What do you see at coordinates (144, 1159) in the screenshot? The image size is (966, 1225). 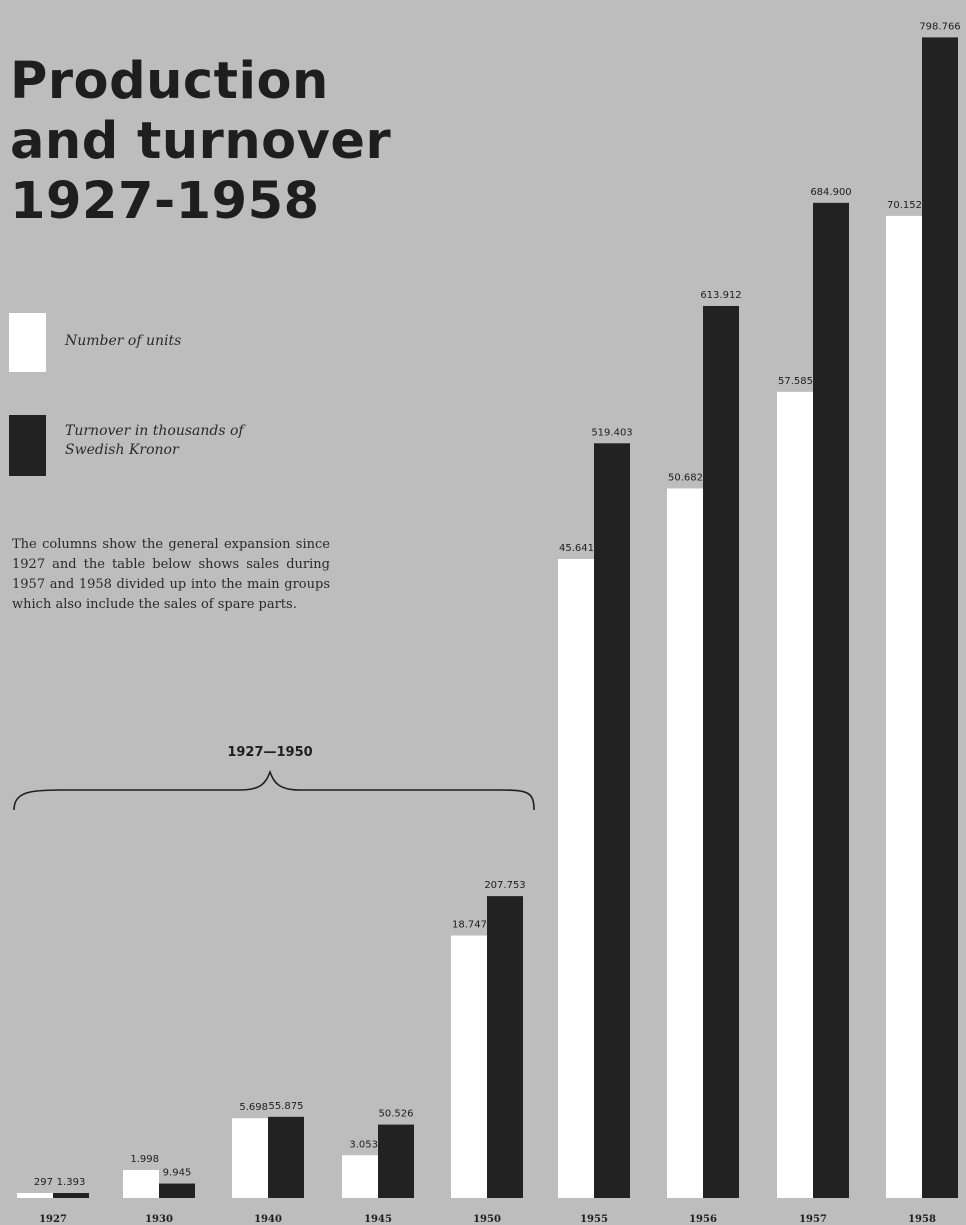 I see `value-label-units-1930: 1.998` at bounding box center [144, 1159].